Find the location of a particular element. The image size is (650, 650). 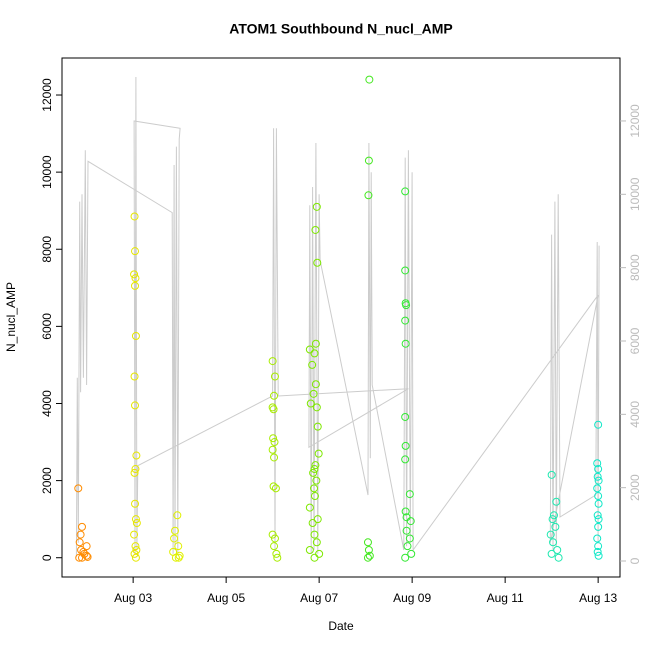

y-tick-label: 12000 is located at coordinates (47, 95).